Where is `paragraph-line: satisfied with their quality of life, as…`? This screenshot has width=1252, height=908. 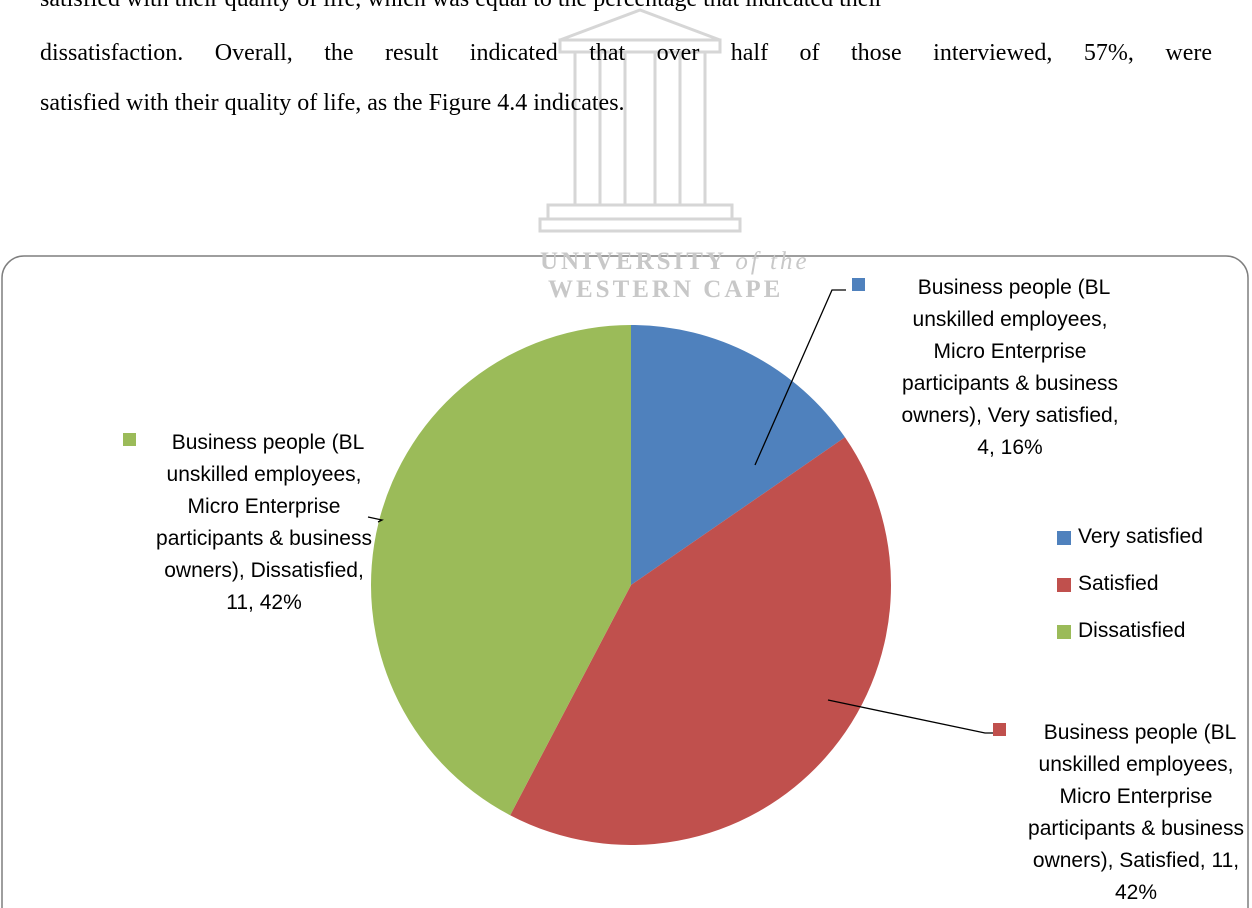 paragraph-line: satisfied with their quality of life, as… is located at coordinates (332, 103).